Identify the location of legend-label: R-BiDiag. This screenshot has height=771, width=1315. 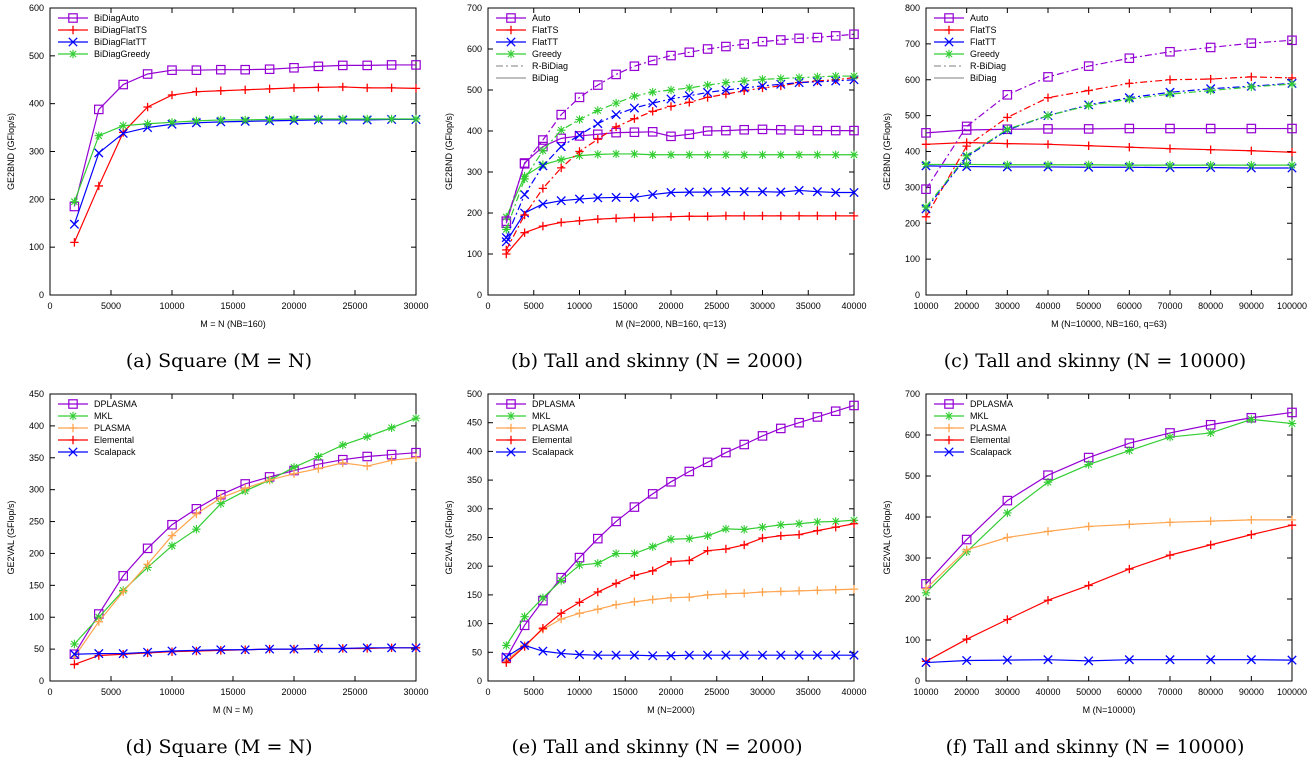
(988, 66).